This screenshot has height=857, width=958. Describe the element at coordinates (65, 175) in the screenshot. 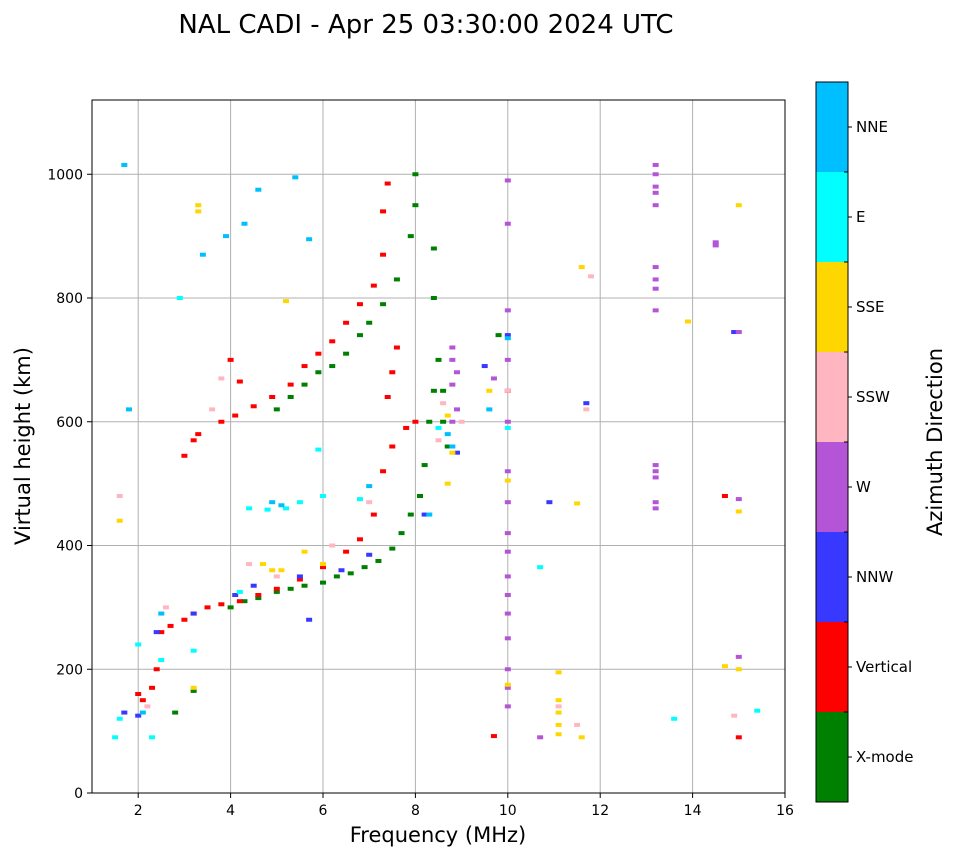

I see `y-tick-label: 1000` at that location.